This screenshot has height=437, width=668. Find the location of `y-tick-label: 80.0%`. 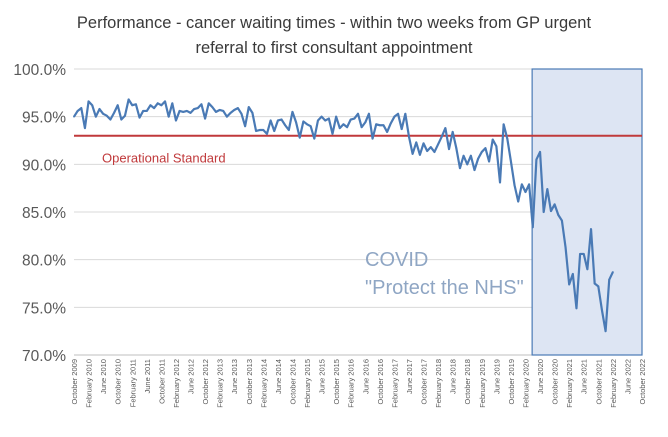

y-tick-label: 80.0% is located at coordinates (44, 261).